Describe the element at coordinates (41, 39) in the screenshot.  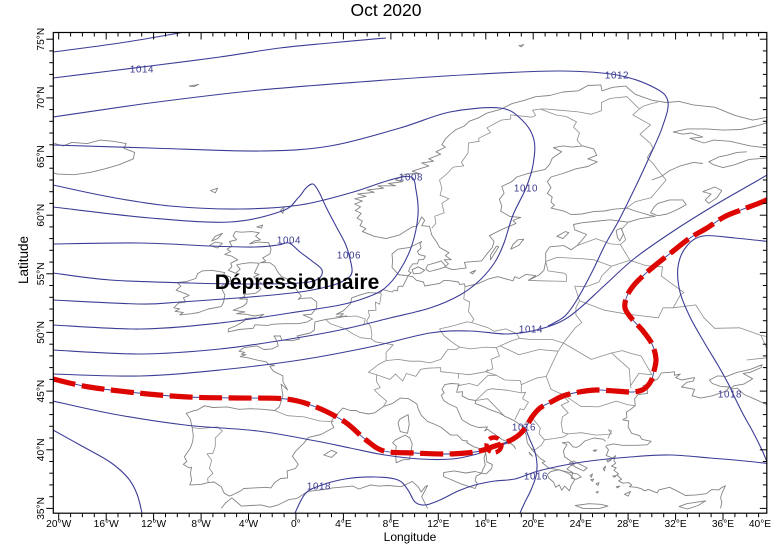
I see `svg-text: 75°N` at that location.